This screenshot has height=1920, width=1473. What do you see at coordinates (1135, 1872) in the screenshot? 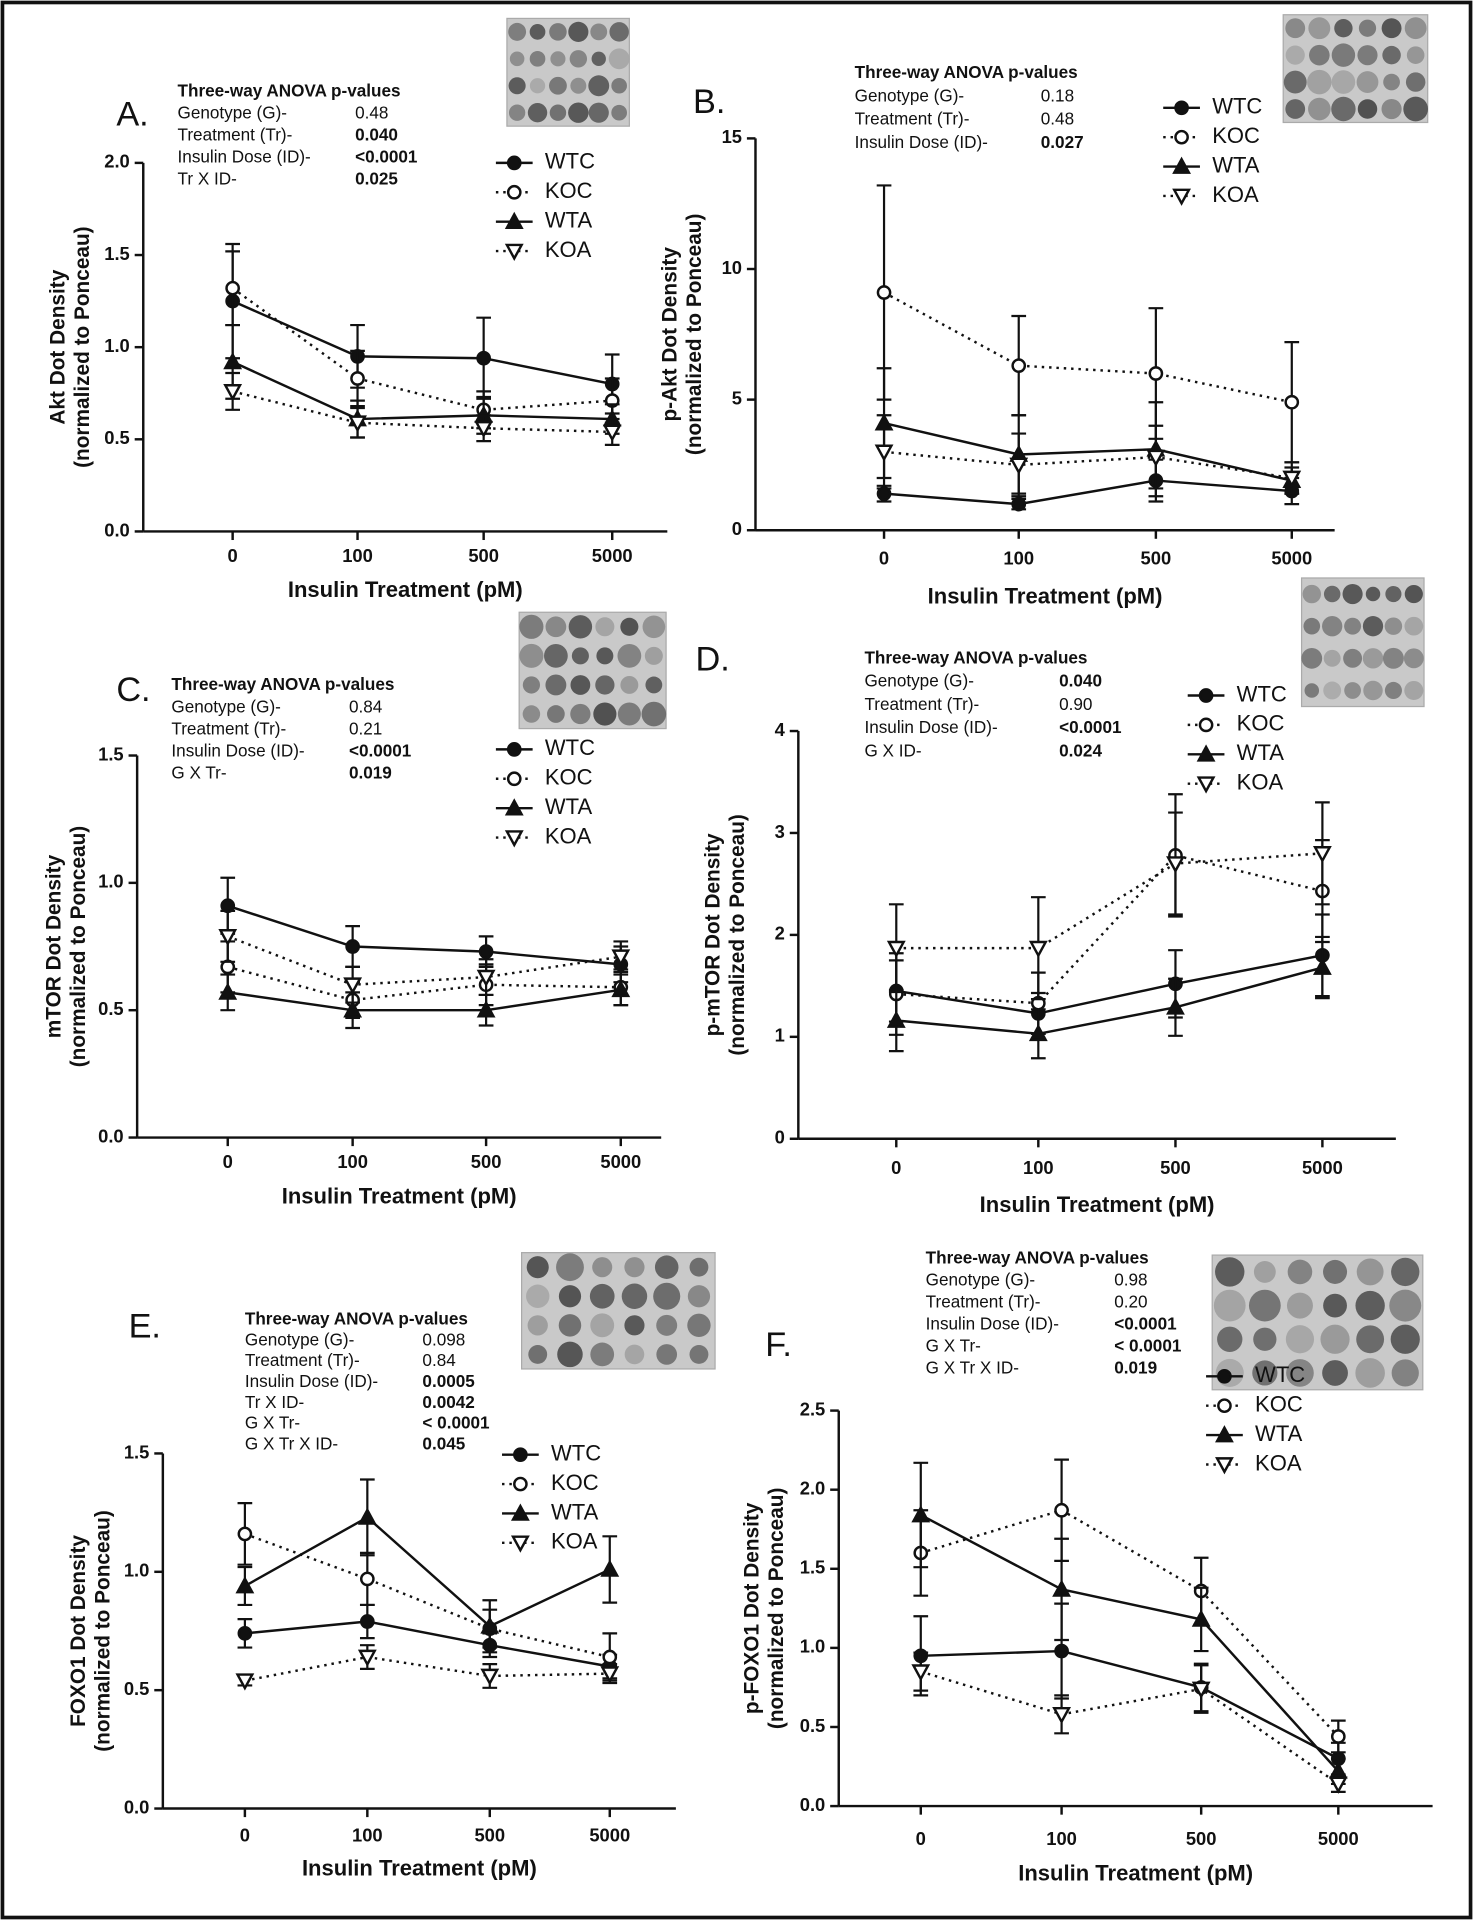
I see `x-axis-label: Insulin Treatment (pM)` at bounding box center [1135, 1872].